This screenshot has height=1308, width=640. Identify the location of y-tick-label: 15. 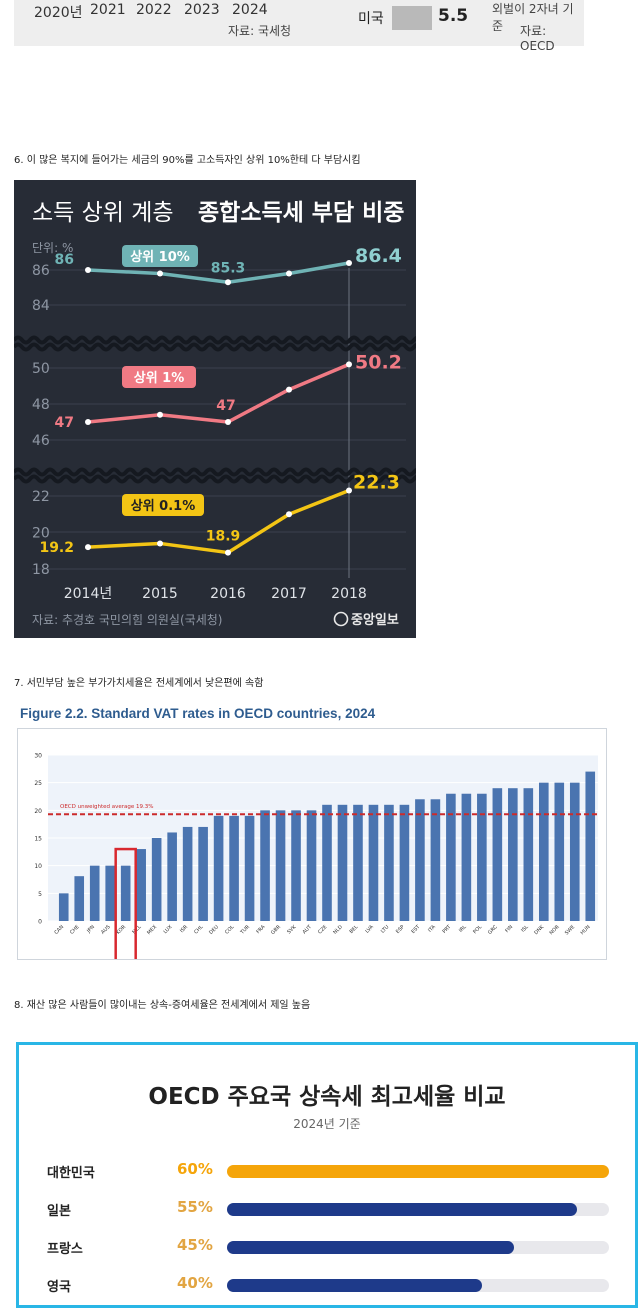
(38, 839).